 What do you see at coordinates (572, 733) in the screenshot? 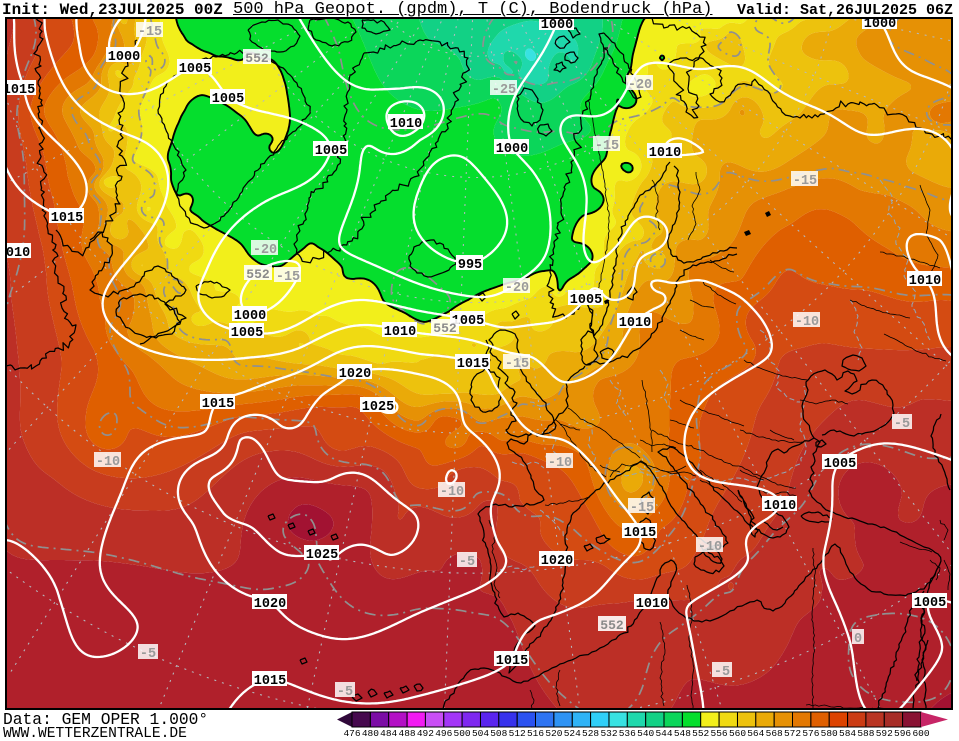
I see `svg-text: 524` at bounding box center [572, 733].